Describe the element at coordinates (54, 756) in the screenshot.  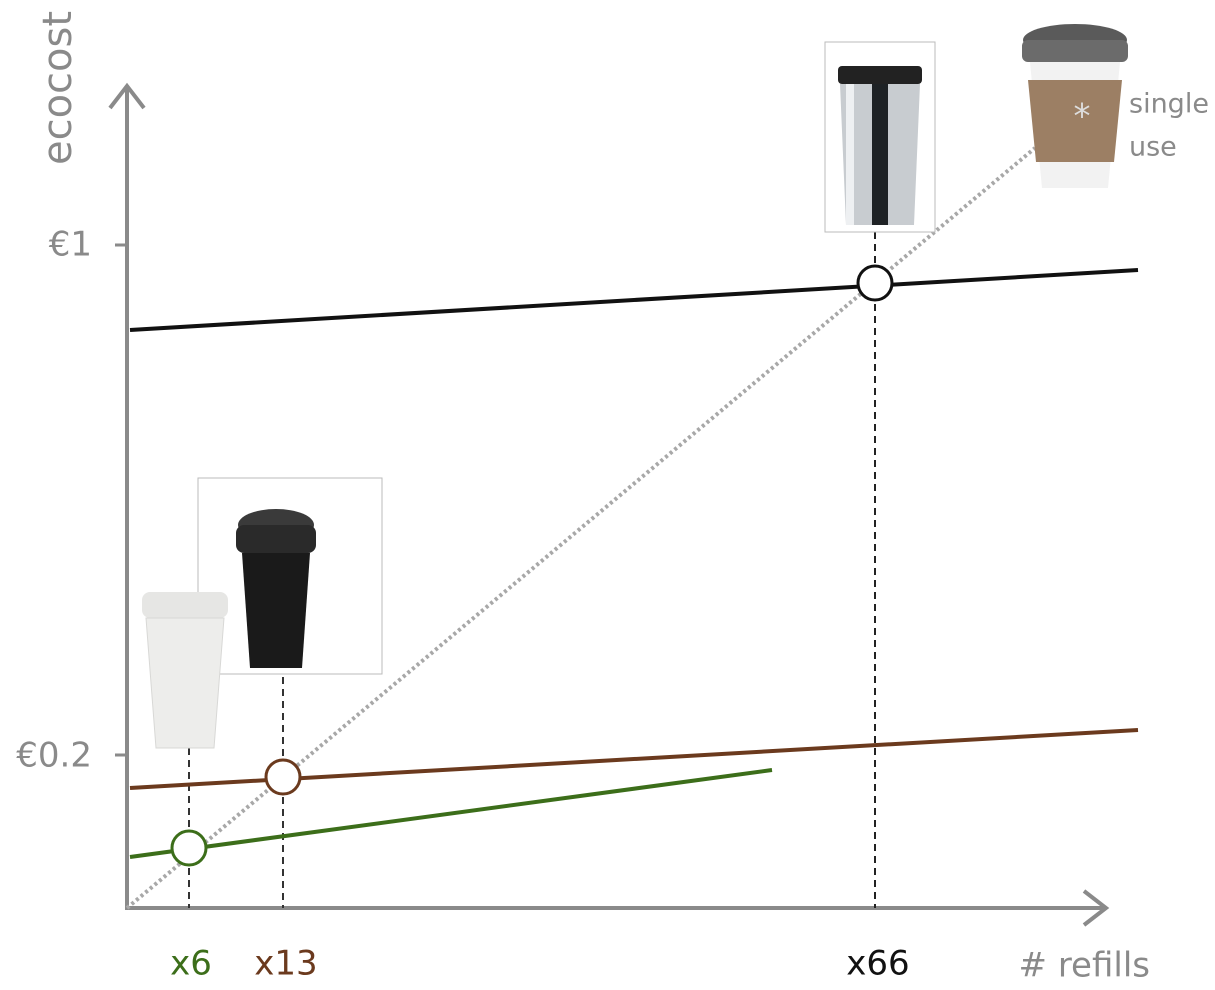
I see `y-label: €0.2` at that location.